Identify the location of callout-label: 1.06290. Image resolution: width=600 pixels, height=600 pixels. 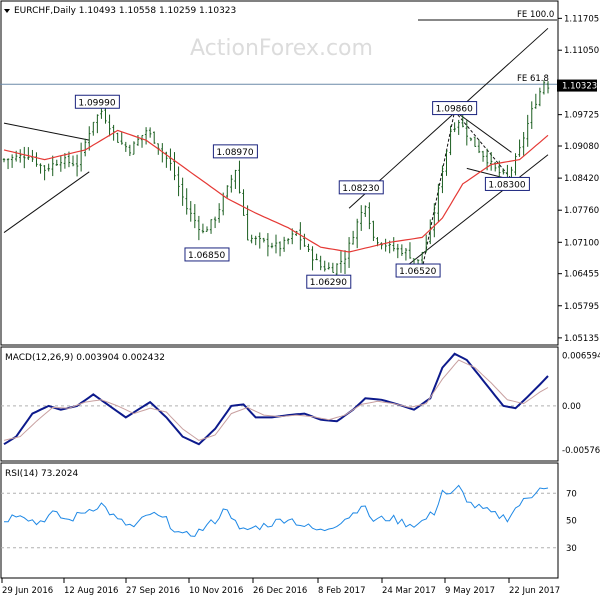
(328, 283).